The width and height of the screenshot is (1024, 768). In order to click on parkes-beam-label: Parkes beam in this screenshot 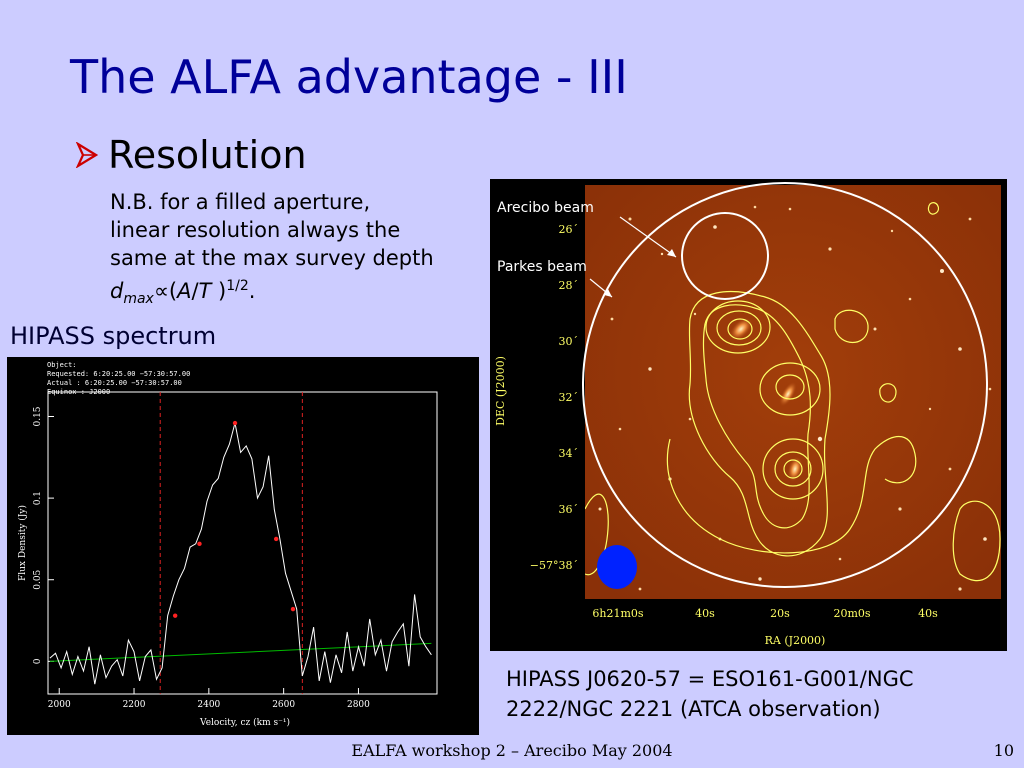, I will do `click(542, 267)`.